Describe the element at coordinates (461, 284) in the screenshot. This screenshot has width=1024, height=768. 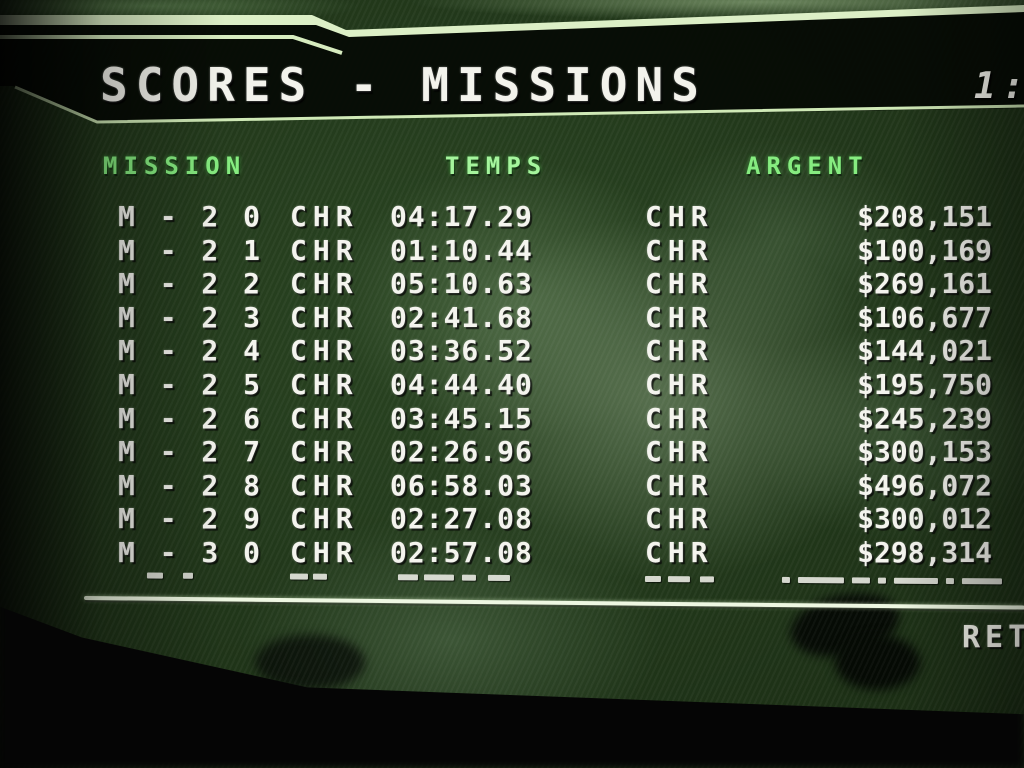
I see `mission-time: 05:10.63` at that location.